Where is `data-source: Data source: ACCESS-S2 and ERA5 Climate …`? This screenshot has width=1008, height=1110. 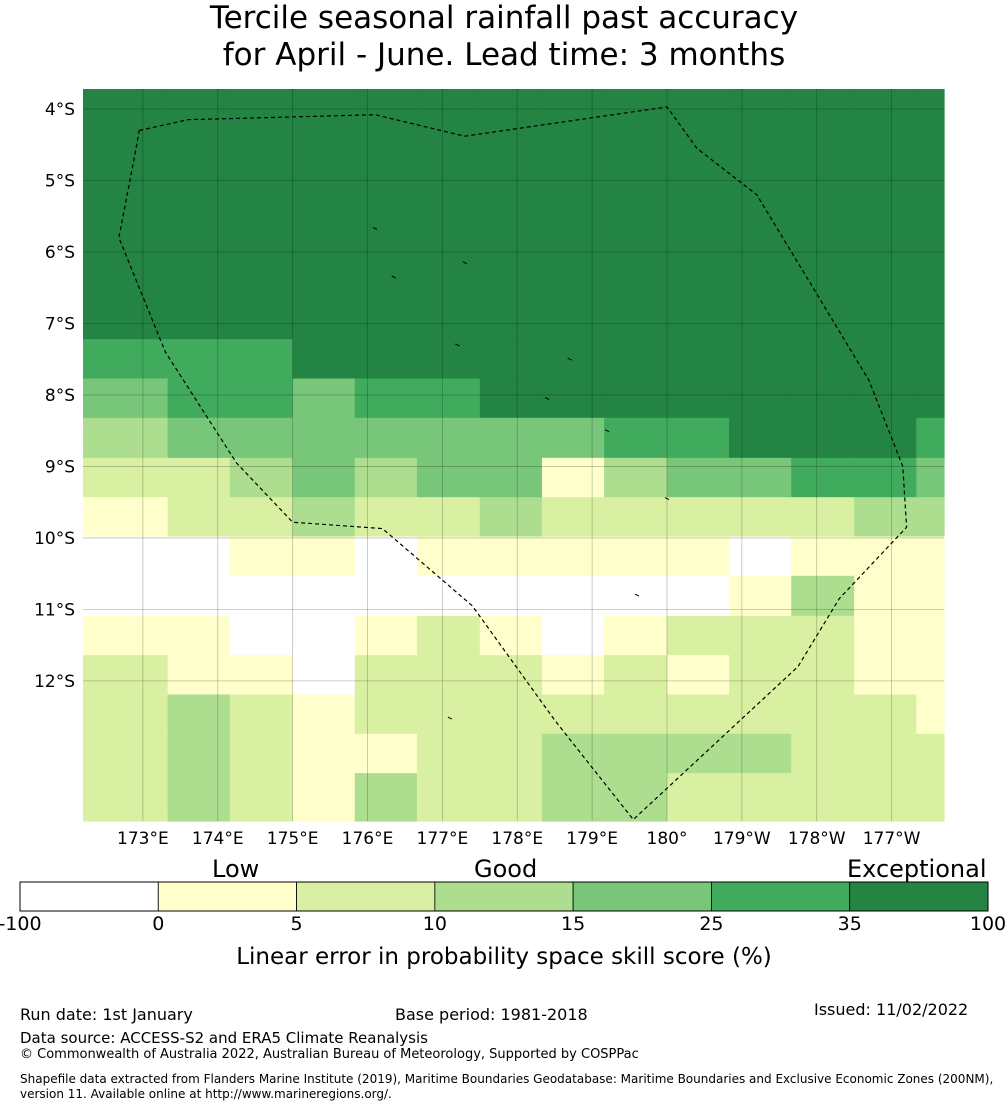 data-source: Data source: ACCESS-S2 and ERA5 Climate … is located at coordinates (224, 1038).